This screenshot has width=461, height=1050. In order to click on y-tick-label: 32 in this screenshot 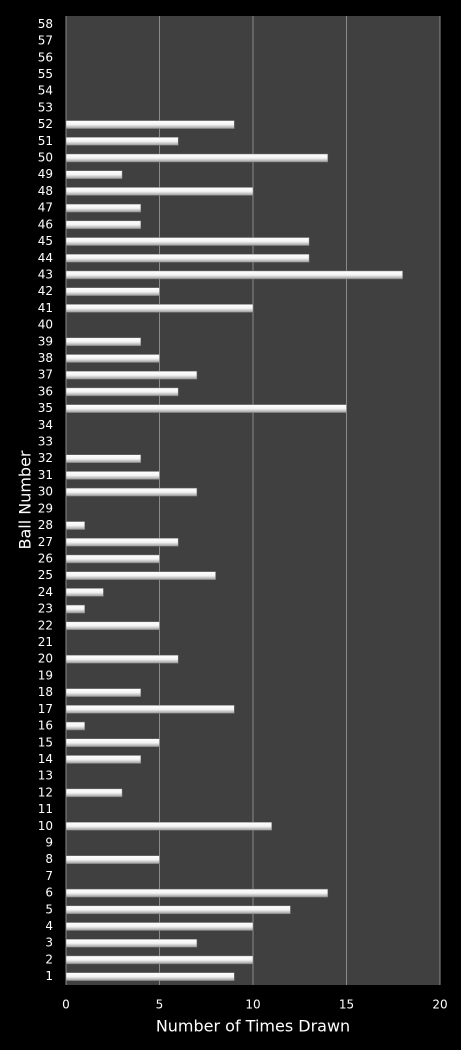, I will do `click(45, 458)`.